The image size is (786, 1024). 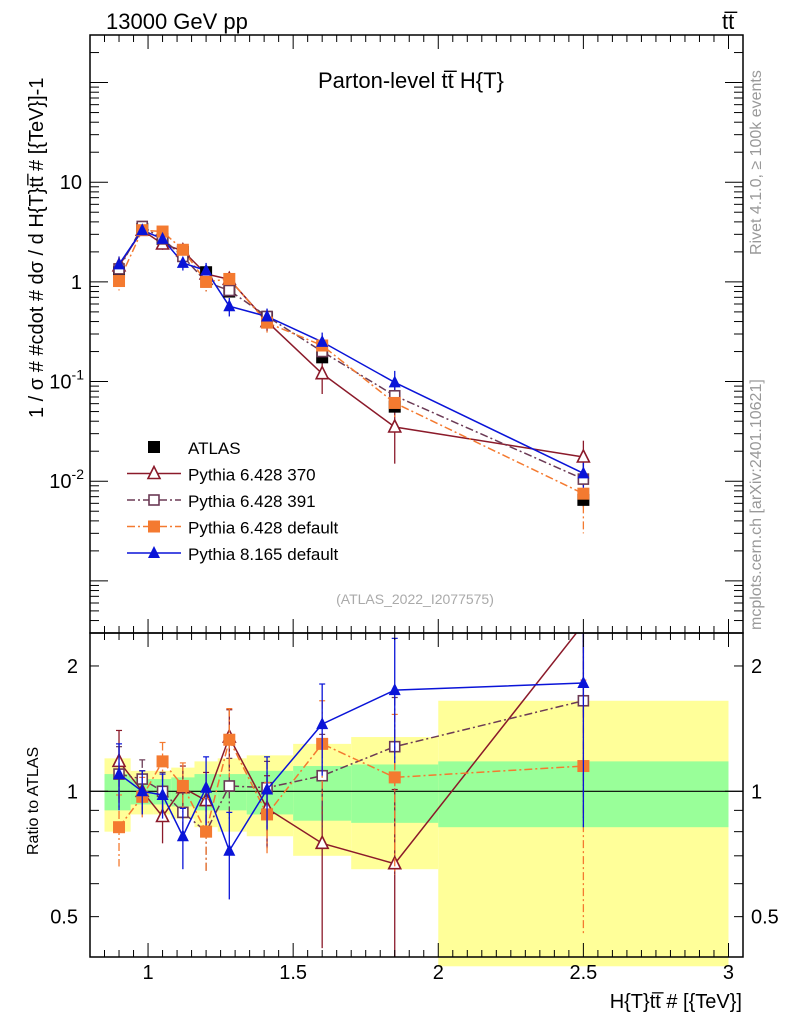 What do you see at coordinates (76, 283) in the screenshot?
I see `y-tick-label: 1` at bounding box center [76, 283].